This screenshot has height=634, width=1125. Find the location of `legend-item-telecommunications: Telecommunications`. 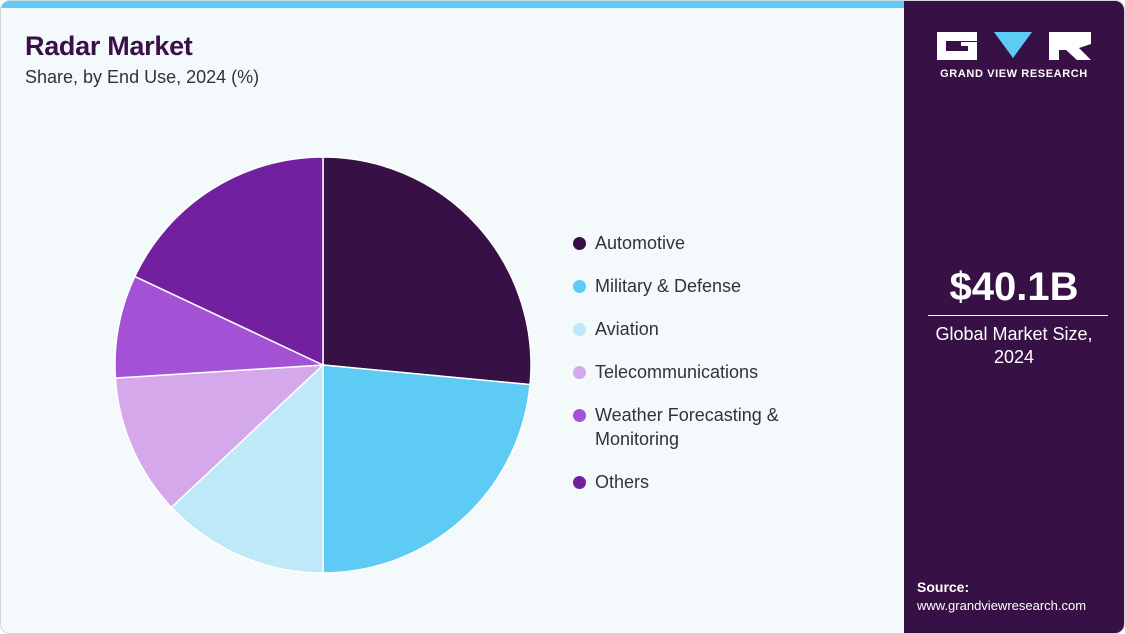

legend-item-telecommunications: Telecommunications is located at coordinates (723, 372).